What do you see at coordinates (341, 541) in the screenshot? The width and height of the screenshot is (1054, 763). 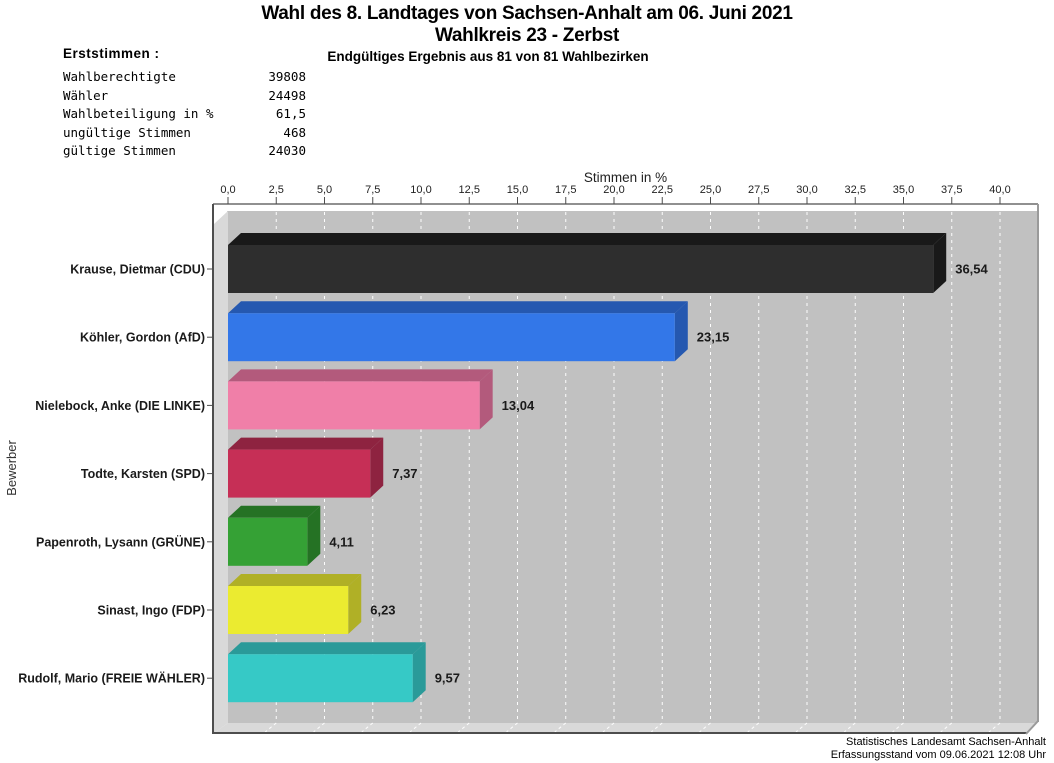 I see `value-label: 4,11` at bounding box center [341, 541].